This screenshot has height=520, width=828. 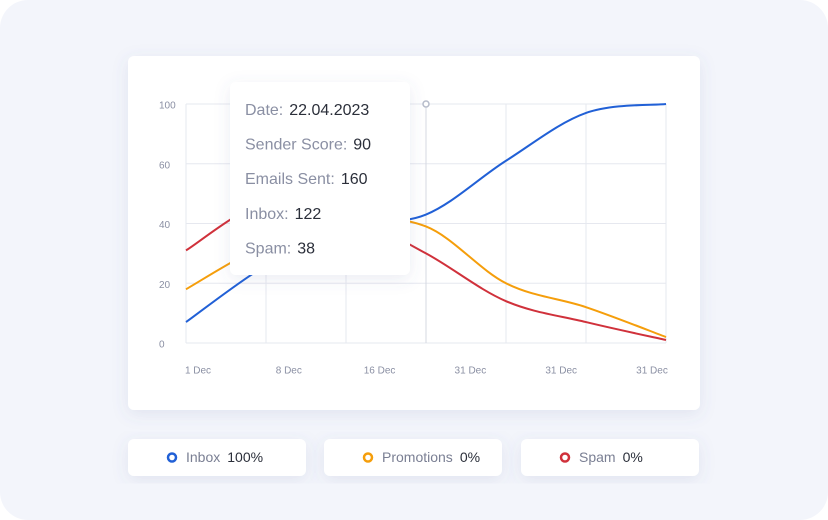 What do you see at coordinates (203, 457) in the screenshot?
I see `legend-name: Inbox` at bounding box center [203, 457].